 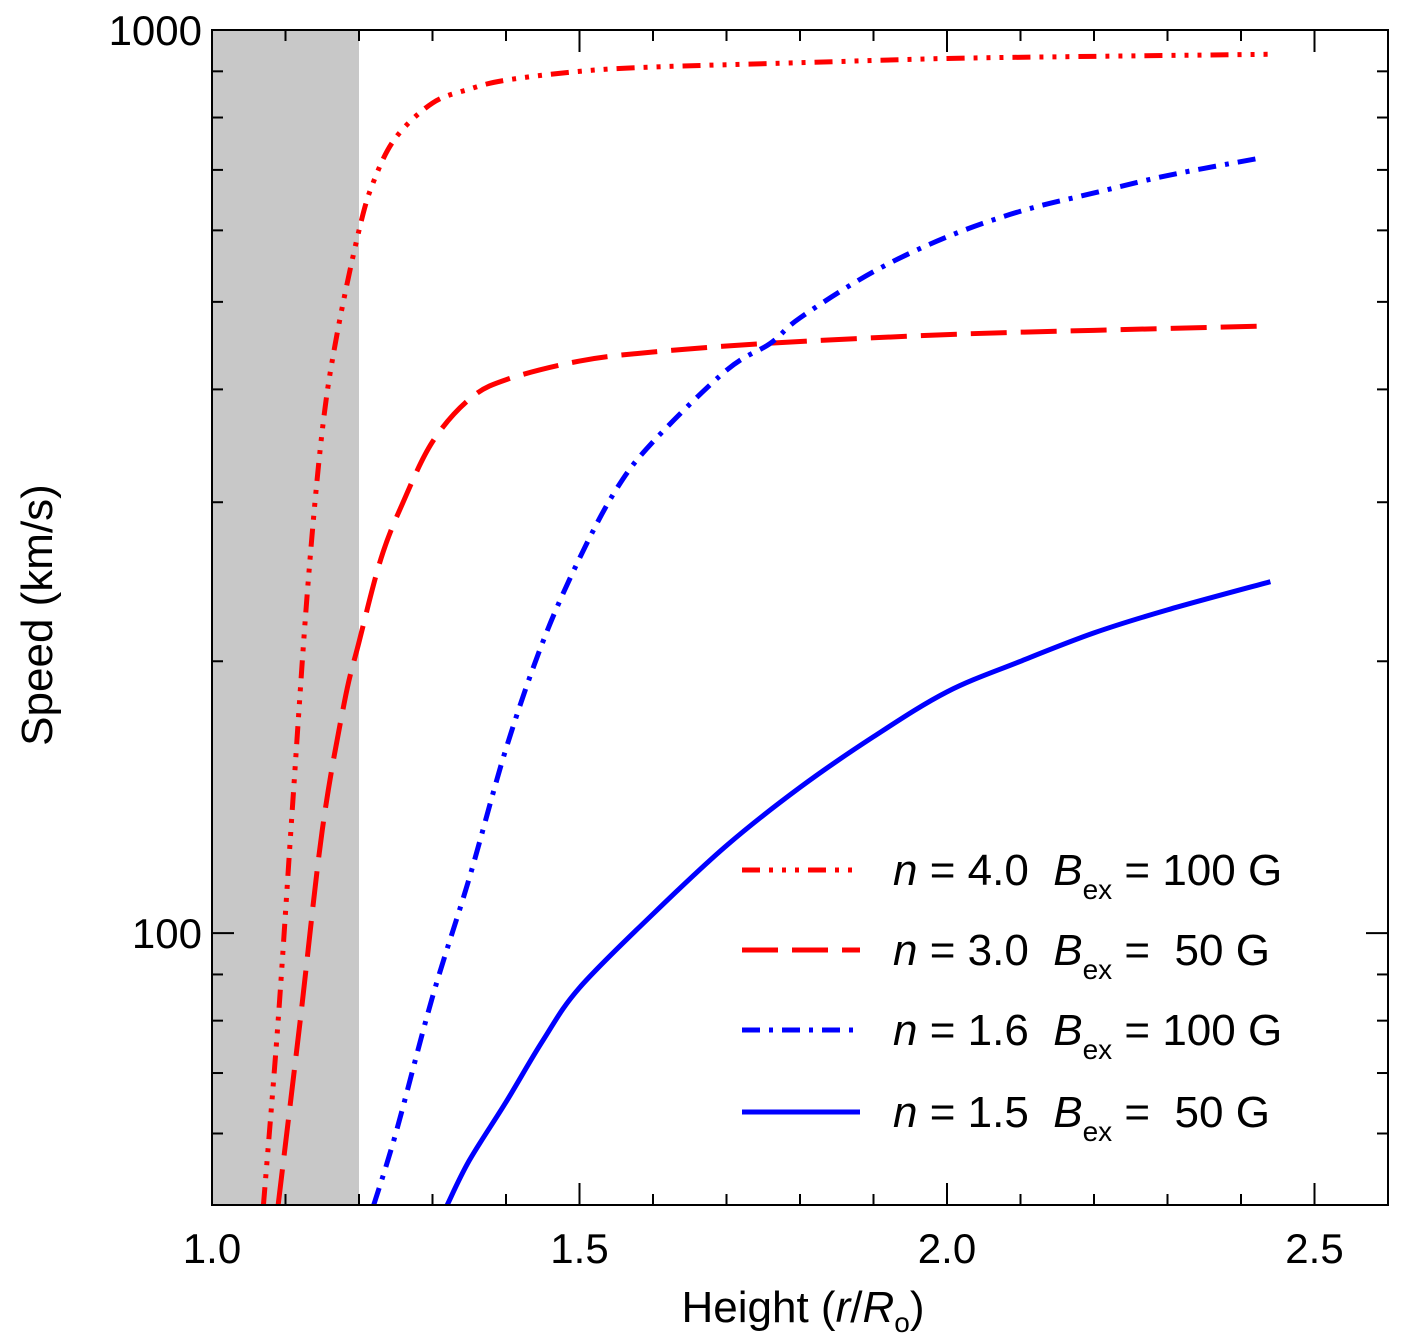 What do you see at coordinates (985, 870) in the screenshot?
I see `legend-label-part: = 4.0` at bounding box center [985, 870].